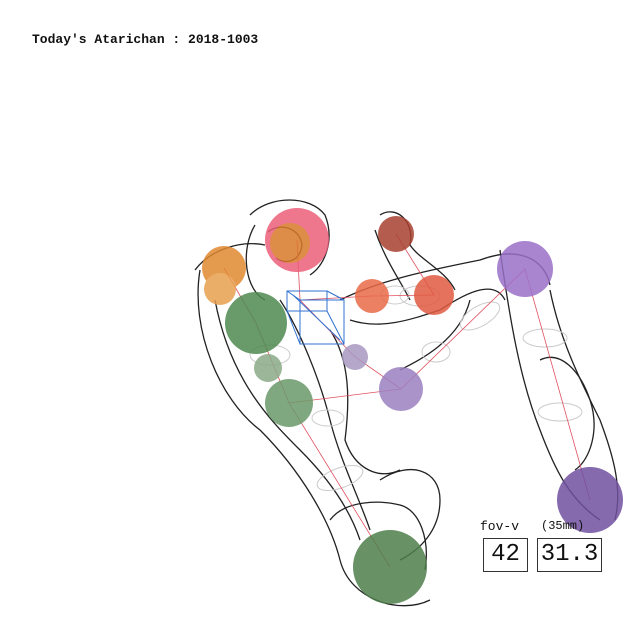 This screenshot has width=630, height=630. What do you see at coordinates (315, 317) in the screenshot?
I see `camera-cube` at bounding box center [315, 317].